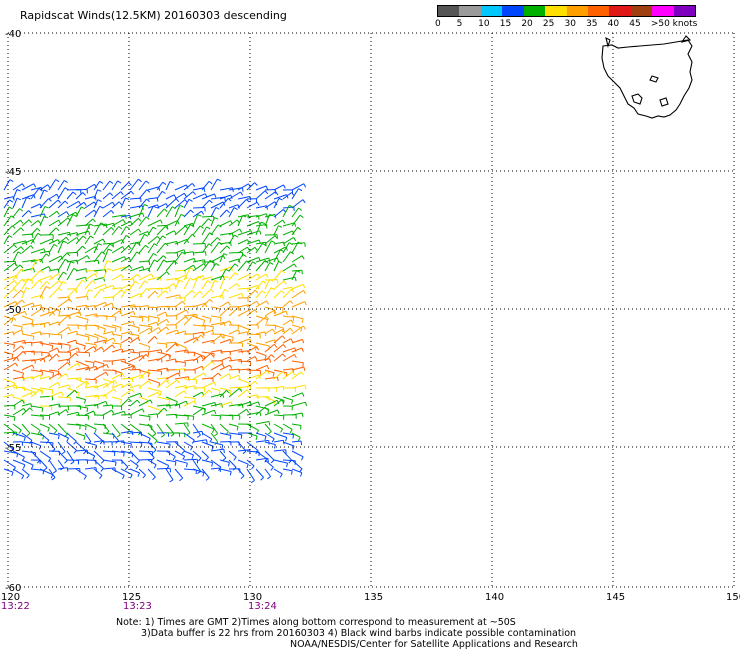 Image resolution: width=740 pixels, height=650 pixels. I want to click on colorbar-label: 30, so click(570, 24).